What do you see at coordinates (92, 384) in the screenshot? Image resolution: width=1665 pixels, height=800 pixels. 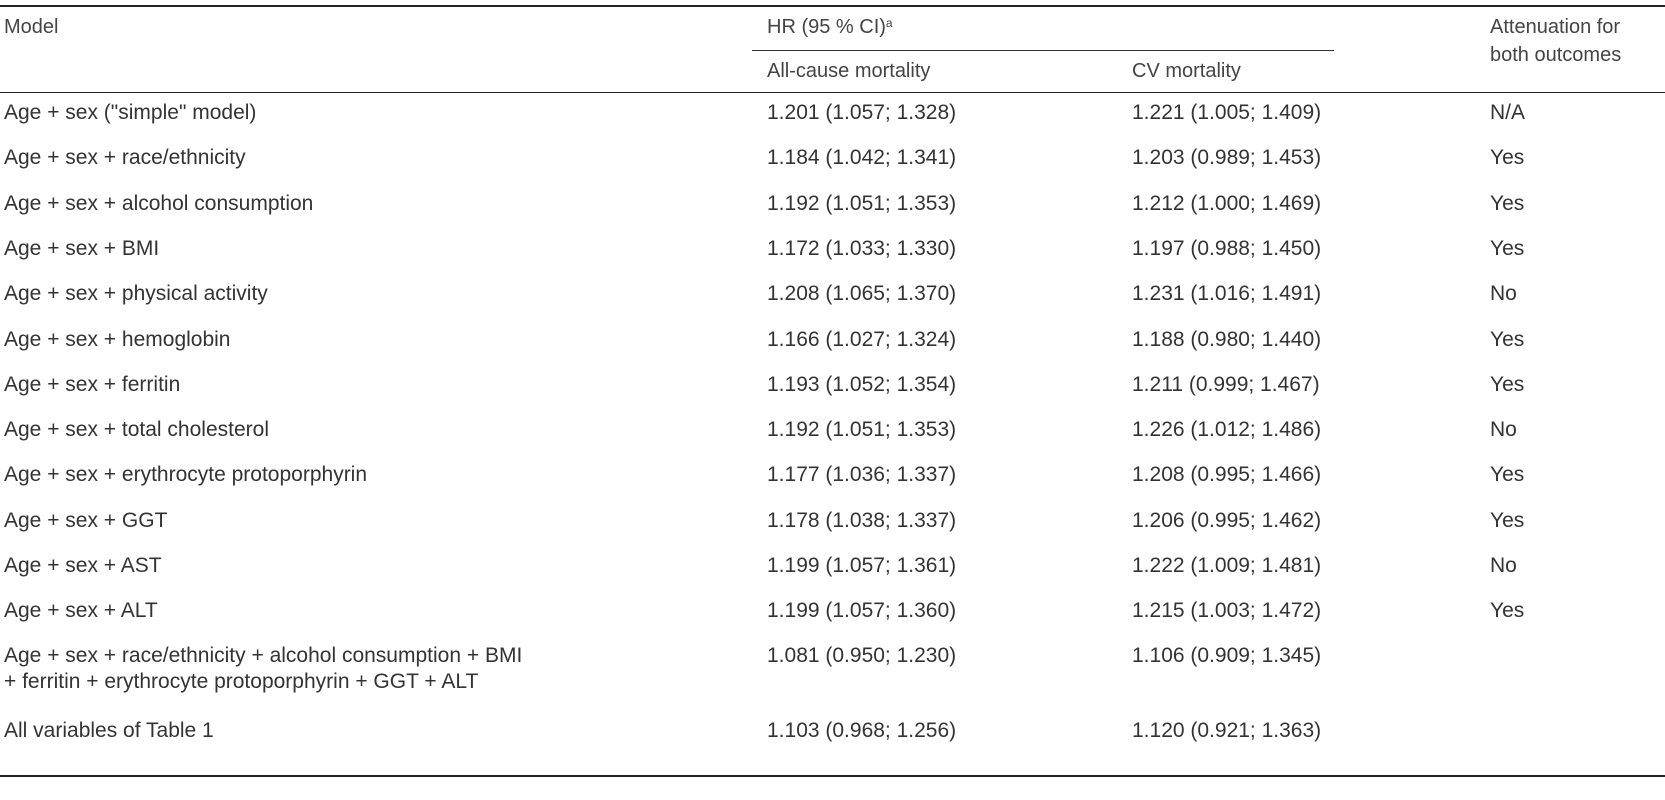 I see `row-model: Age + sex + ferritin` at bounding box center [92, 384].